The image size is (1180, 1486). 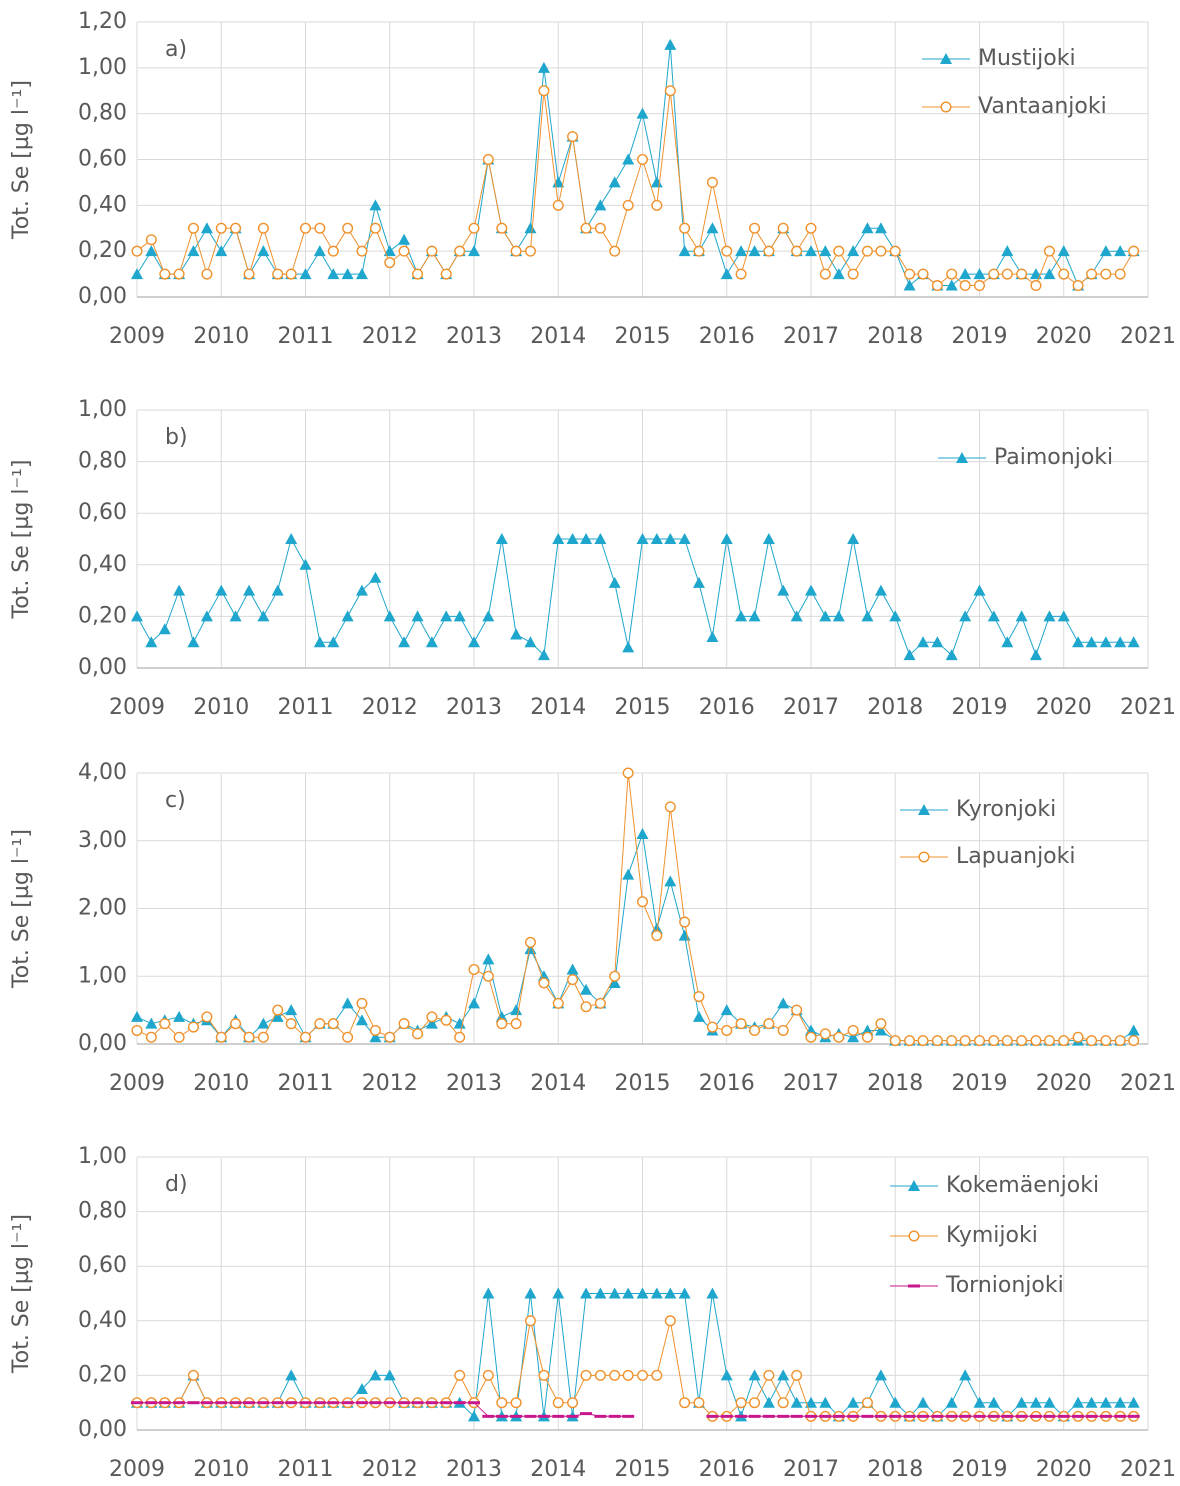 What do you see at coordinates (102, 461) in the screenshot?
I see `y-tick-label: 0,80` at bounding box center [102, 461].